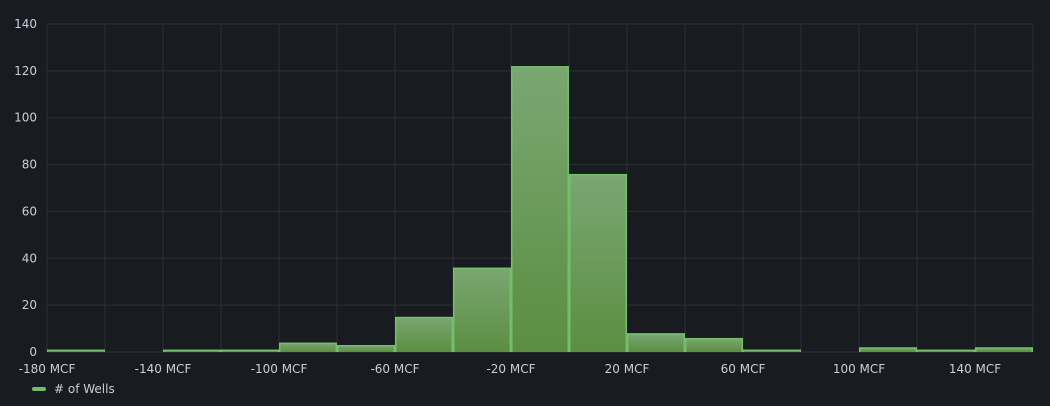 This screenshot has height=406, width=1050. Describe the element at coordinates (39, 389) in the screenshot. I see `legend-swatch` at that location.